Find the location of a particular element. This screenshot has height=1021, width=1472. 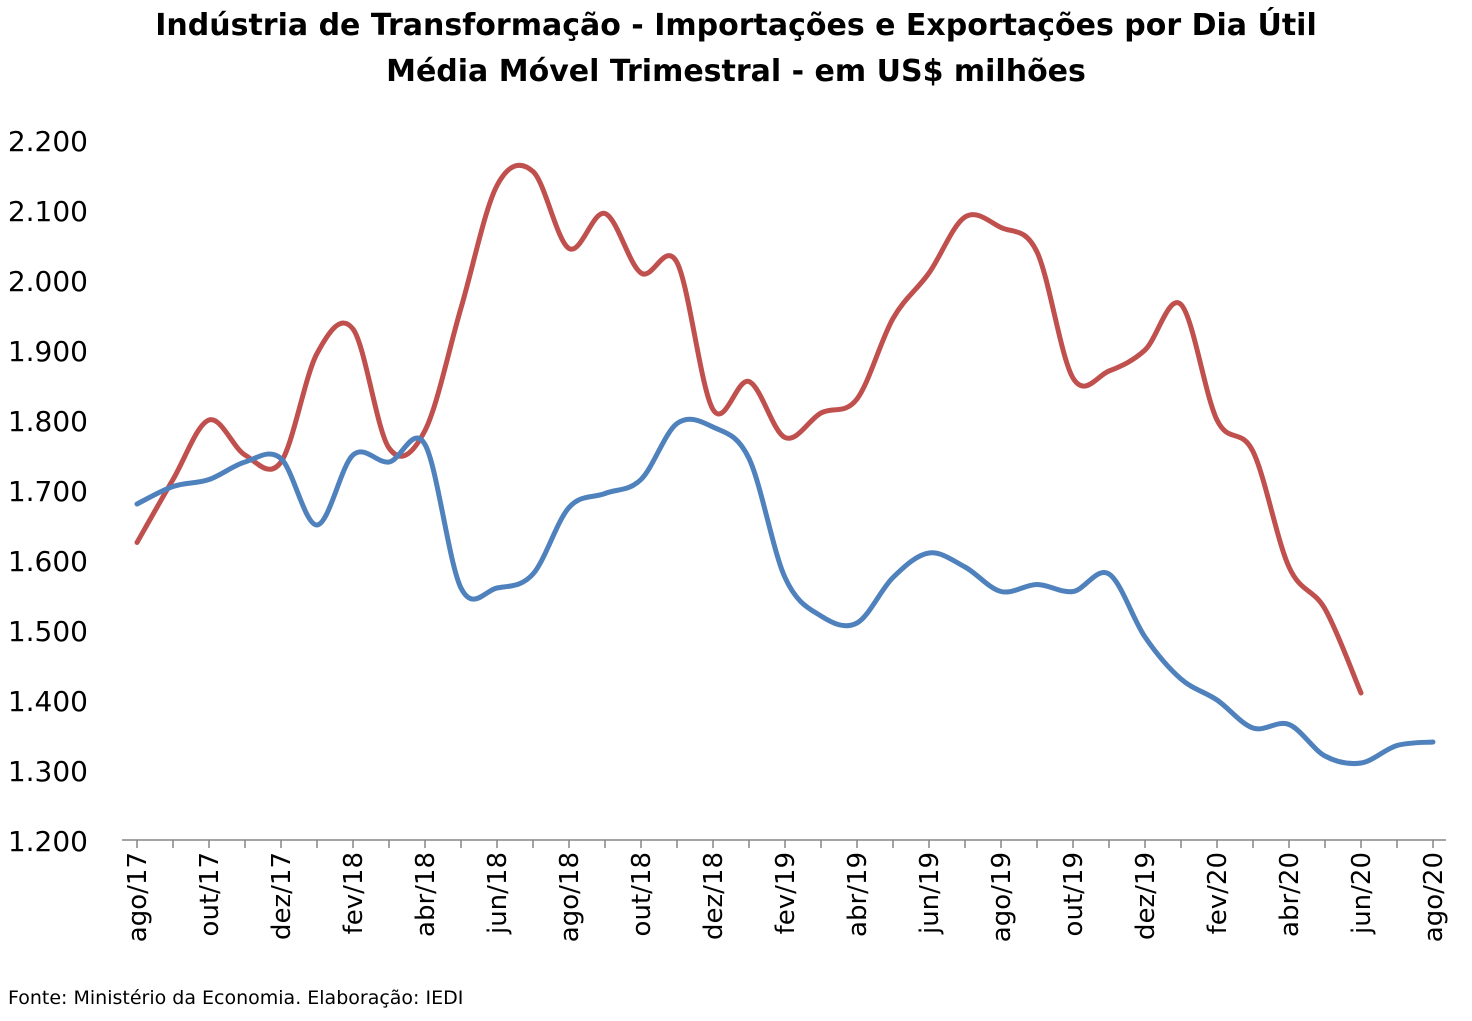

x-tick-label: ago/18 is located at coordinates (570, 897).